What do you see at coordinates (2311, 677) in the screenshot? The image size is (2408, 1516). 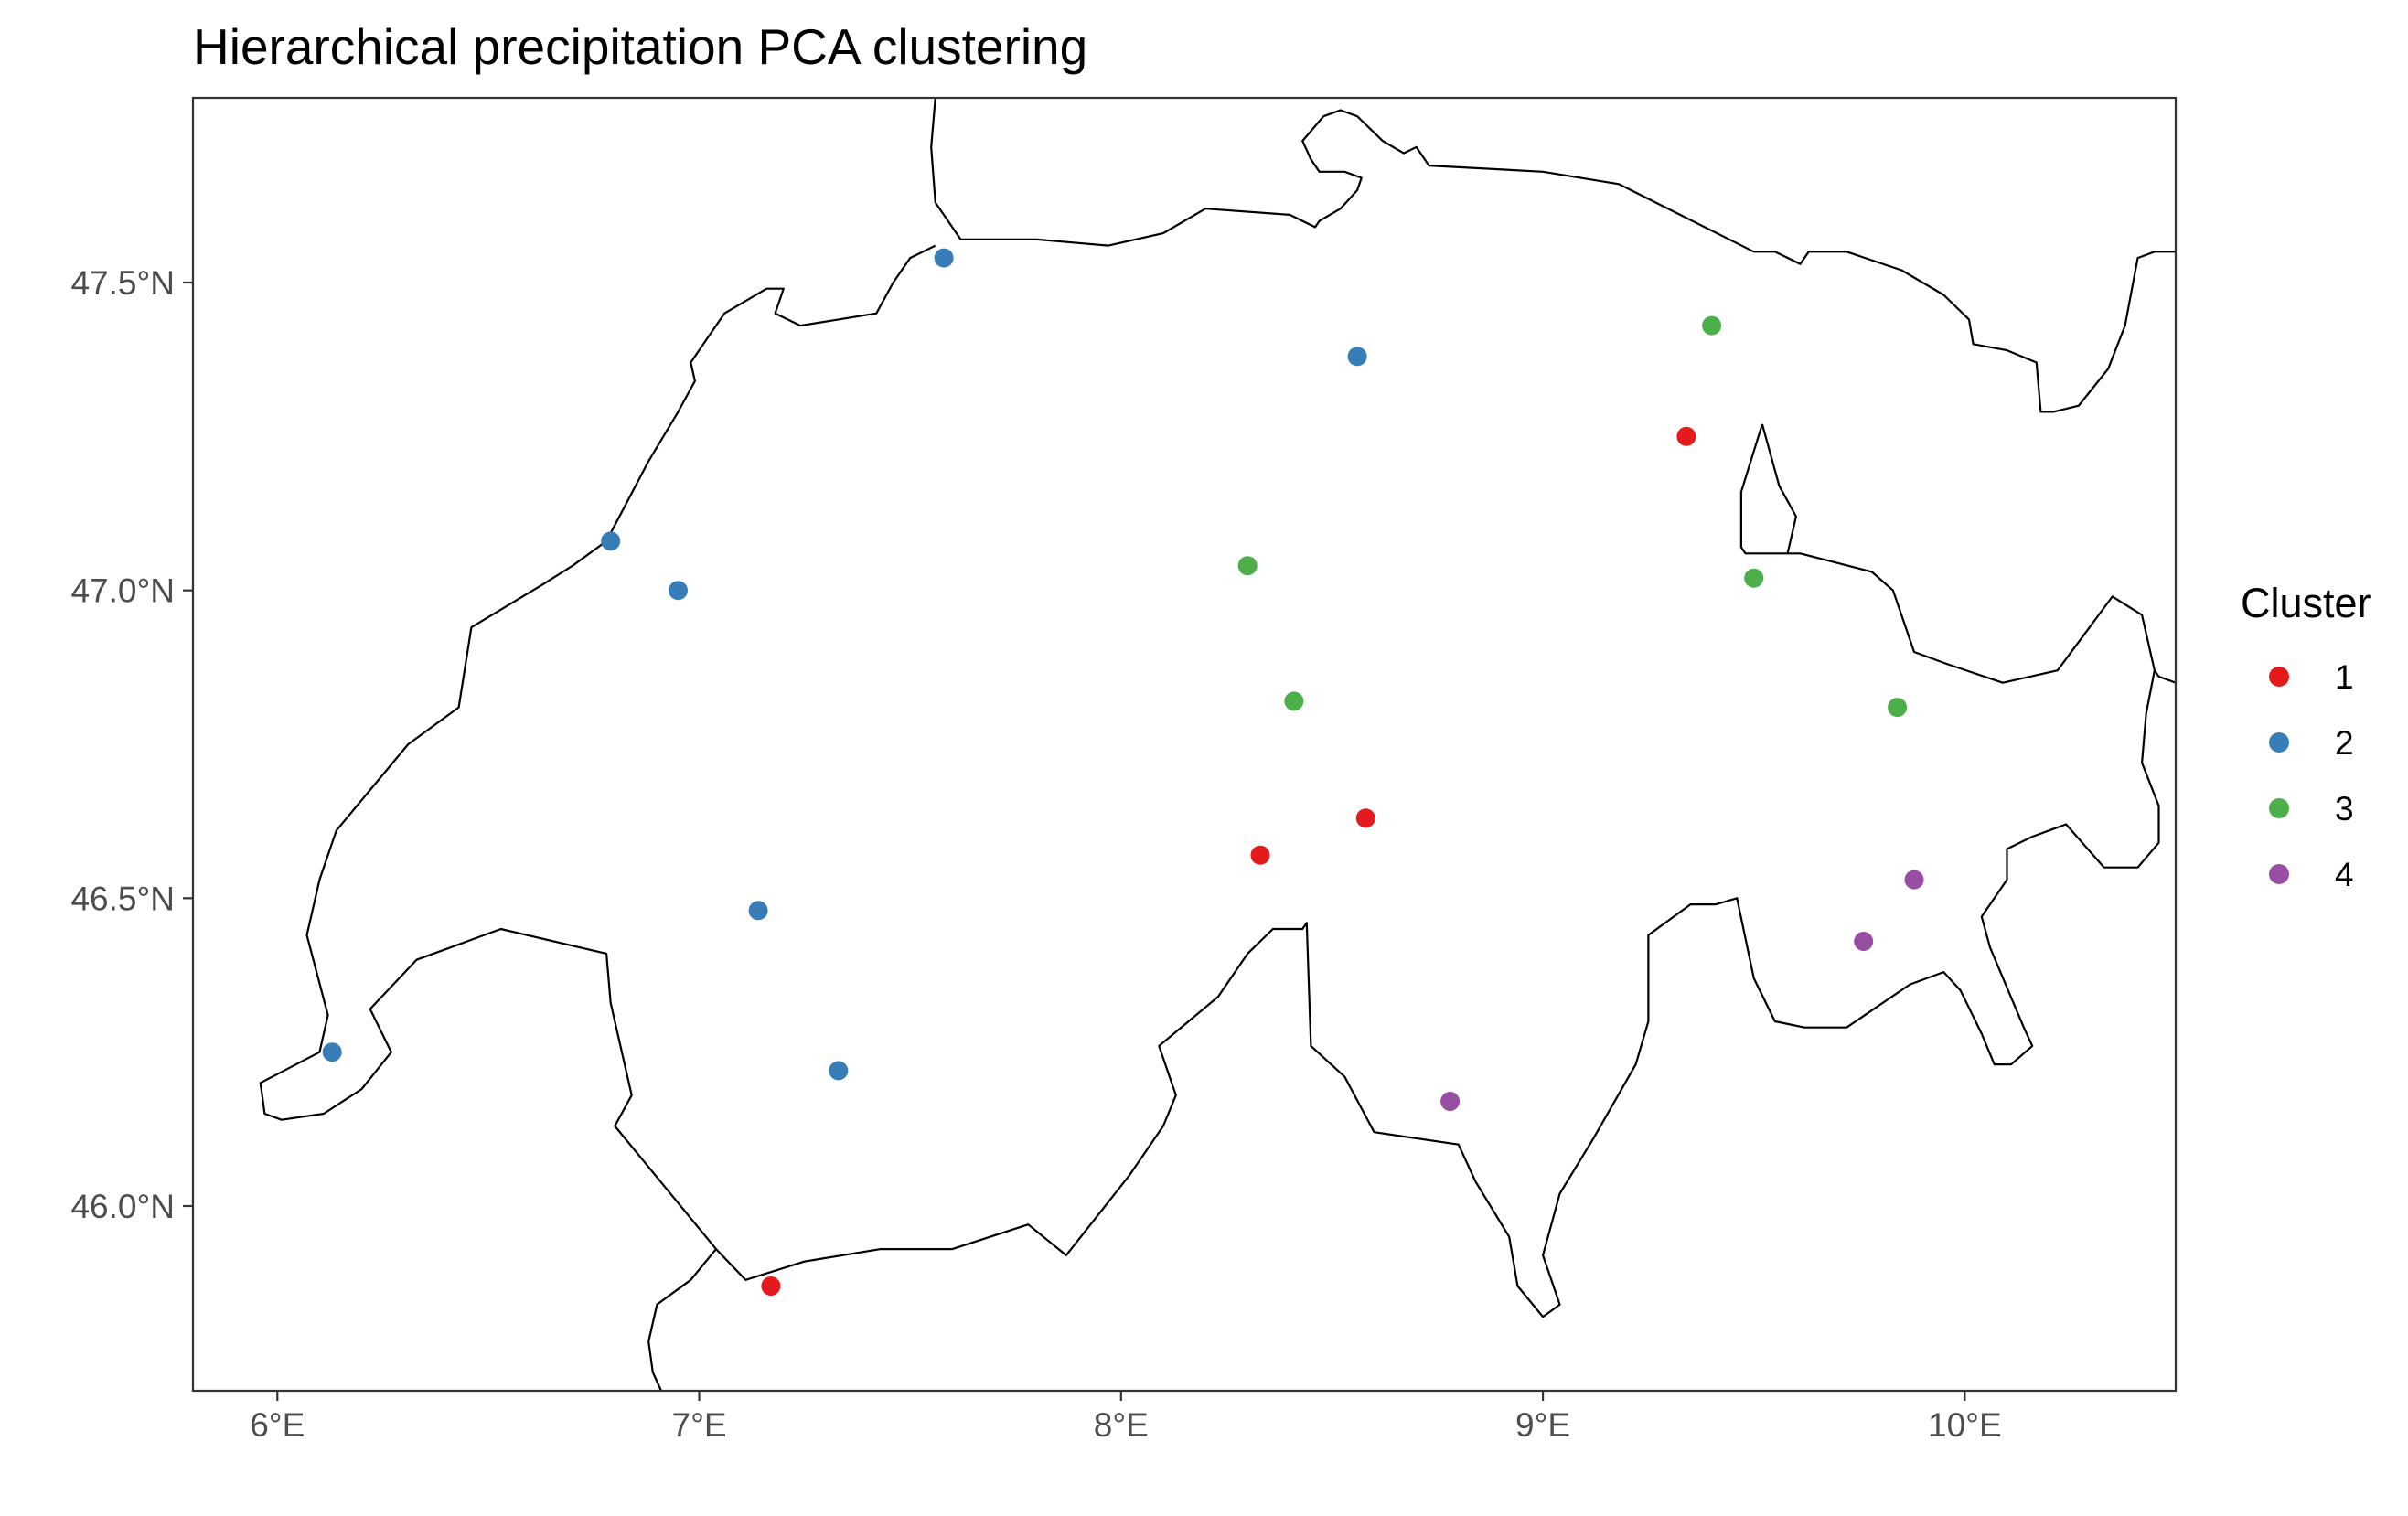 I see `legend-item-1: 1` at bounding box center [2311, 677].